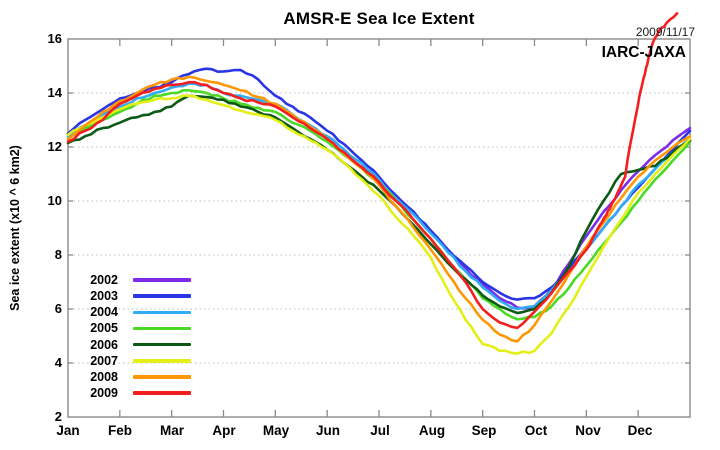 The width and height of the screenshot is (720, 450). I want to click on y-tick-label-2: 2, so click(58, 416).